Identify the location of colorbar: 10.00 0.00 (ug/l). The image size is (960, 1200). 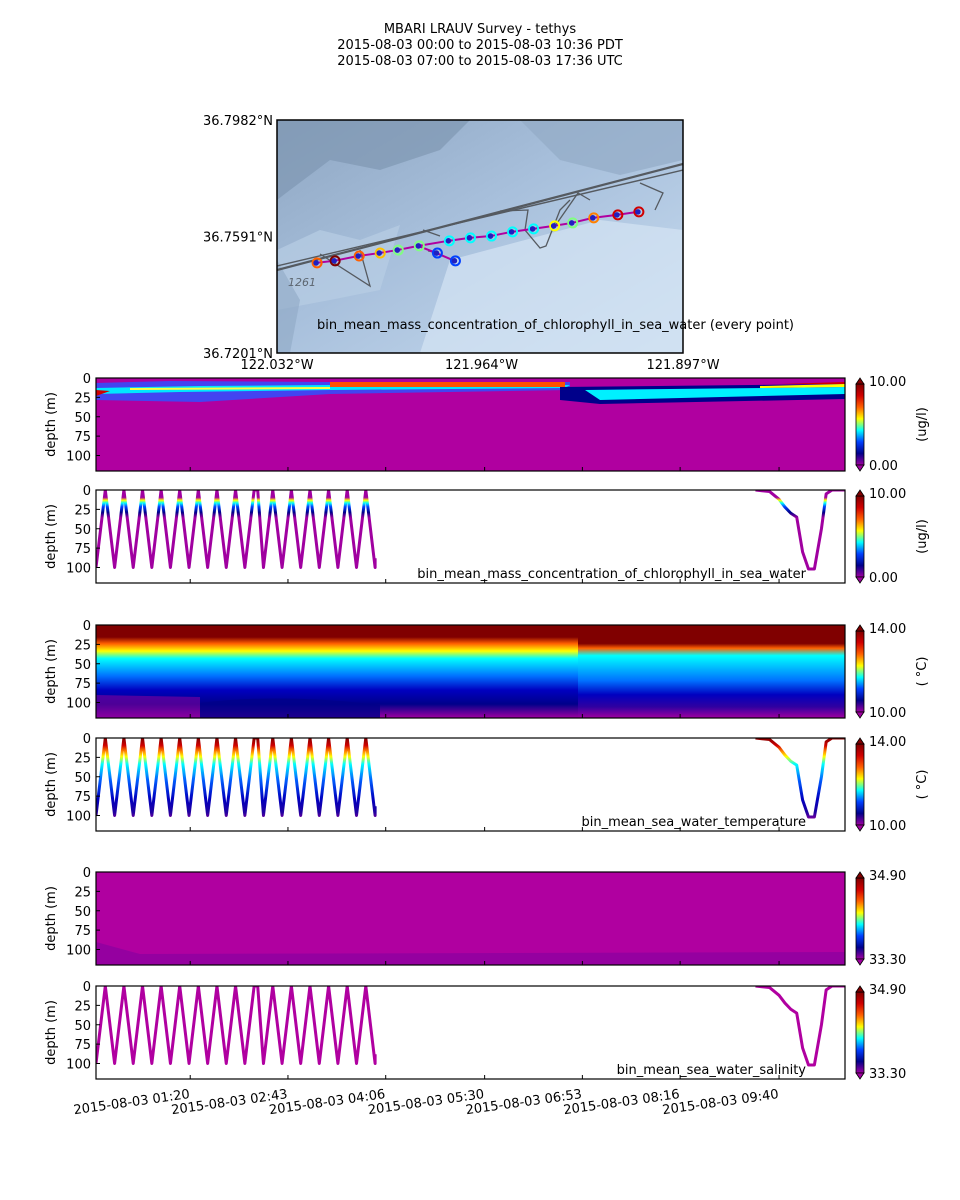
(892, 536).